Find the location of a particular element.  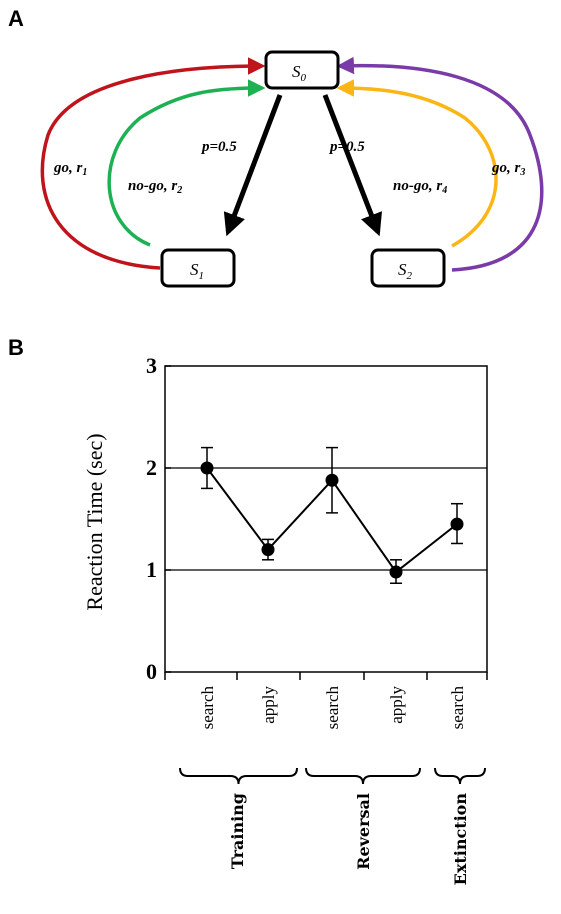

group-label: Reversal is located at coordinates (363, 831).